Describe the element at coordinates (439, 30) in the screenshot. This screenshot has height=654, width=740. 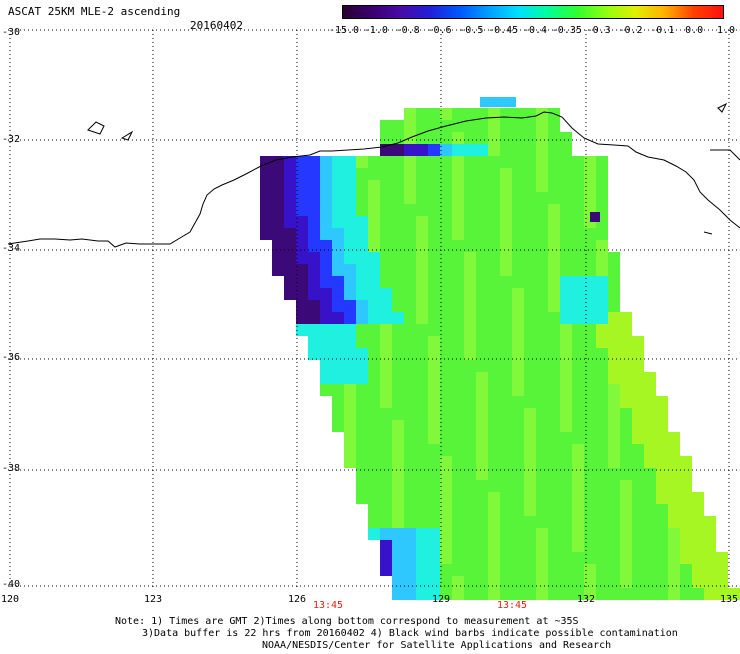
I see `colorbar-tick-label: -0.6` at that location.